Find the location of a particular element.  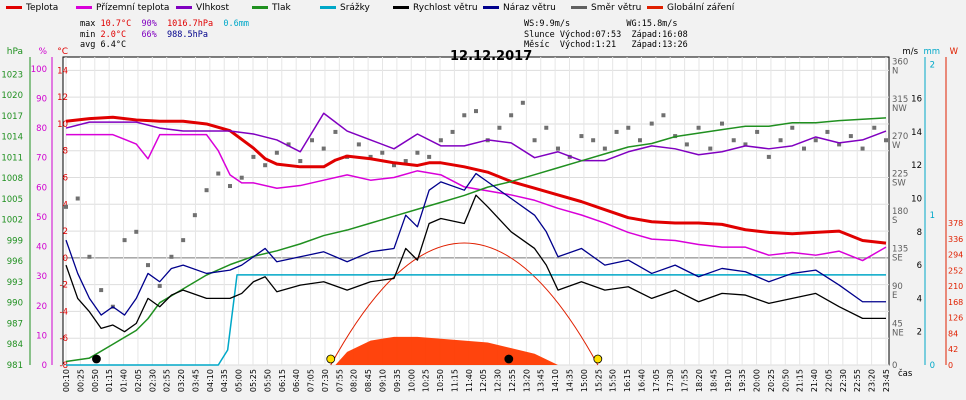

radiation-area is located at coordinates (476, 350).